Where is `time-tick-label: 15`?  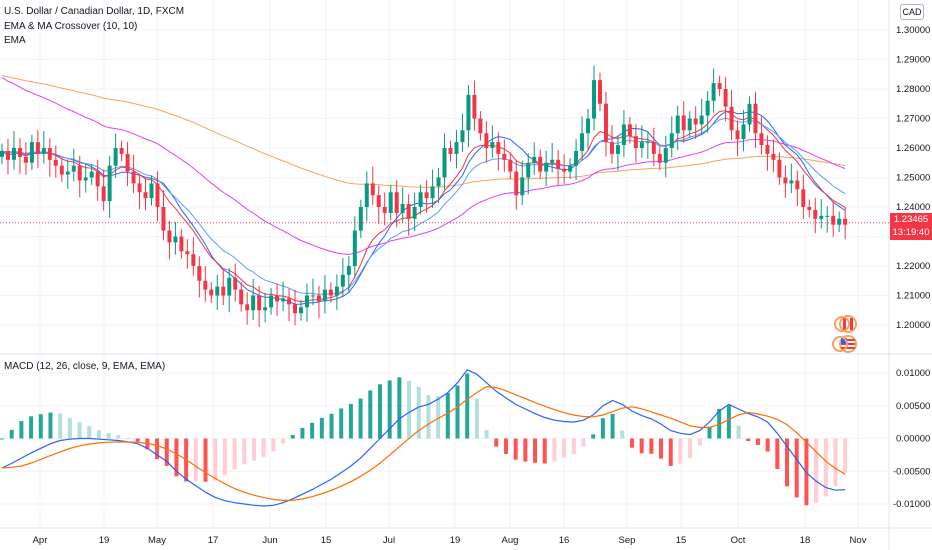 time-tick-label: 15 is located at coordinates (681, 540).